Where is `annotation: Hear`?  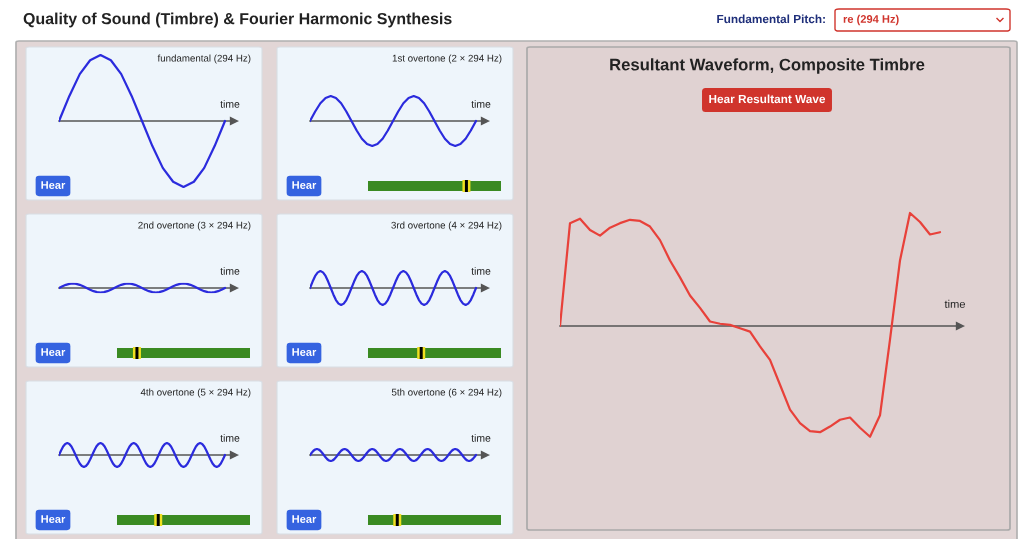
annotation: Hear is located at coordinates (53, 185).